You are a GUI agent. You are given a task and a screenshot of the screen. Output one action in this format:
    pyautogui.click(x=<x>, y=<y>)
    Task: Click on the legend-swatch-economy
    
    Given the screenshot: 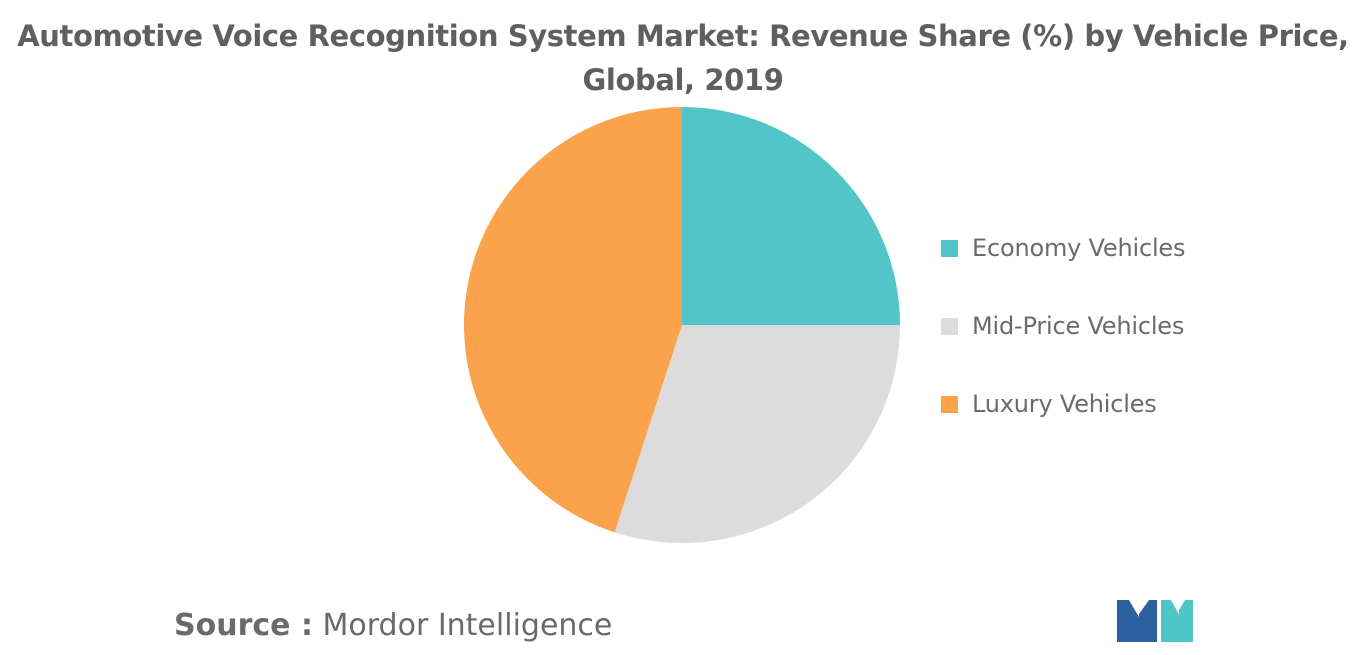 What is the action you would take?
    pyautogui.click(x=949, y=248)
    